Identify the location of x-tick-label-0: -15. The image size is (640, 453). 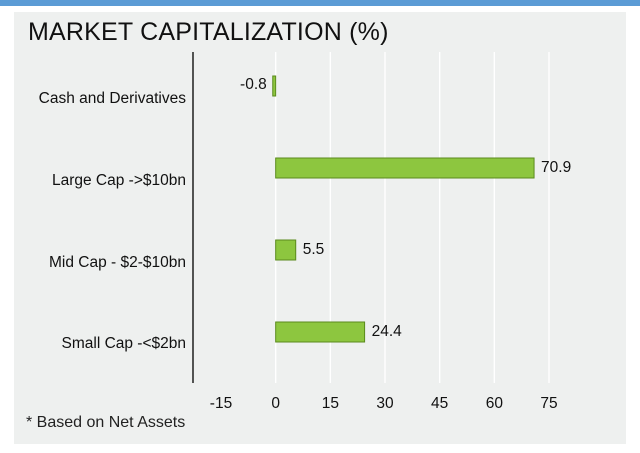
(221, 403).